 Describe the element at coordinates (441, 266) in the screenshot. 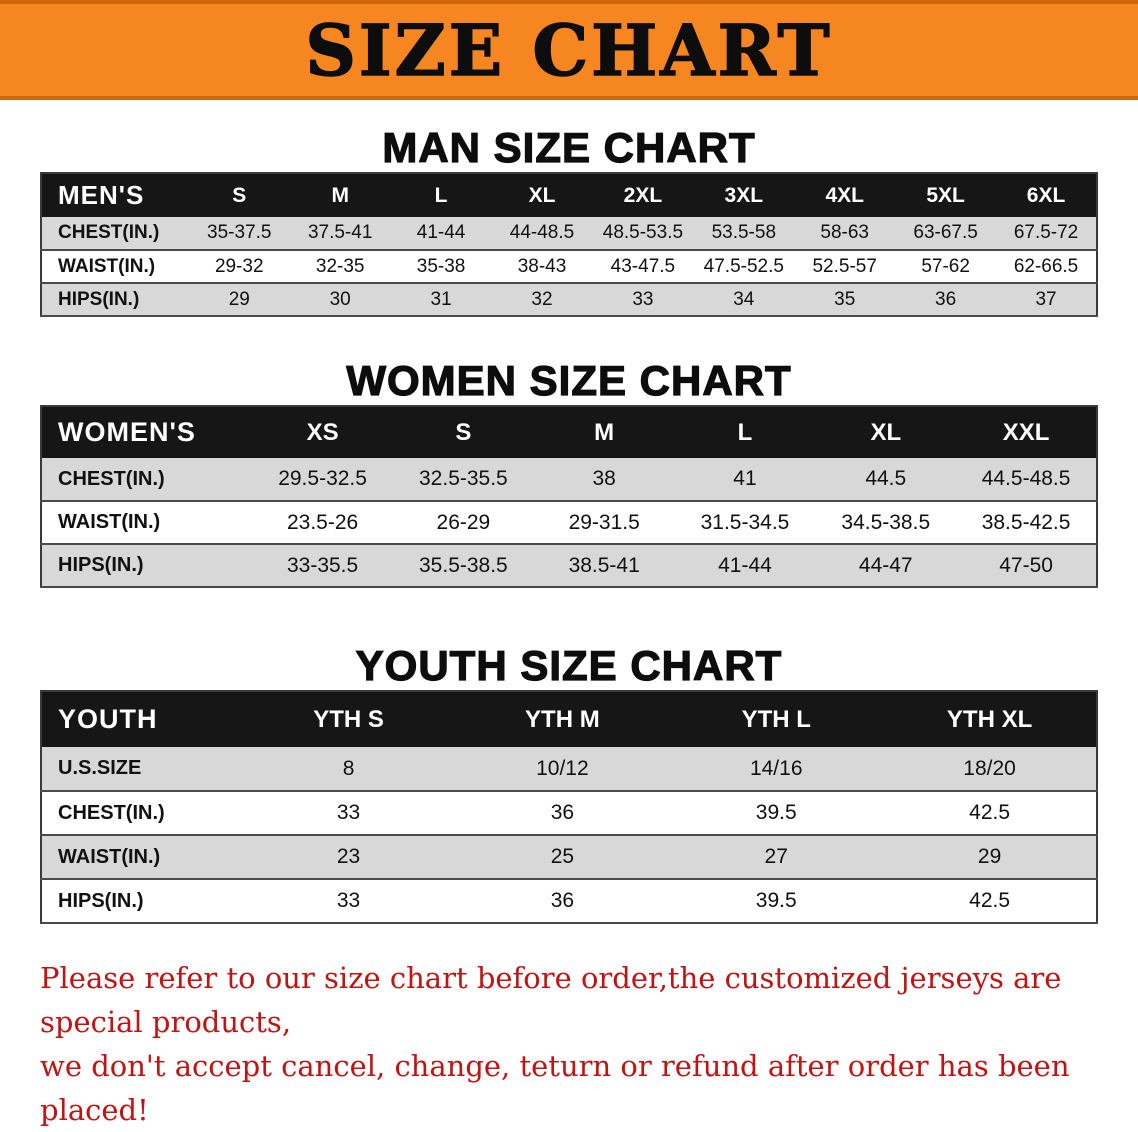

I see `table-cell: 35-38` at that location.